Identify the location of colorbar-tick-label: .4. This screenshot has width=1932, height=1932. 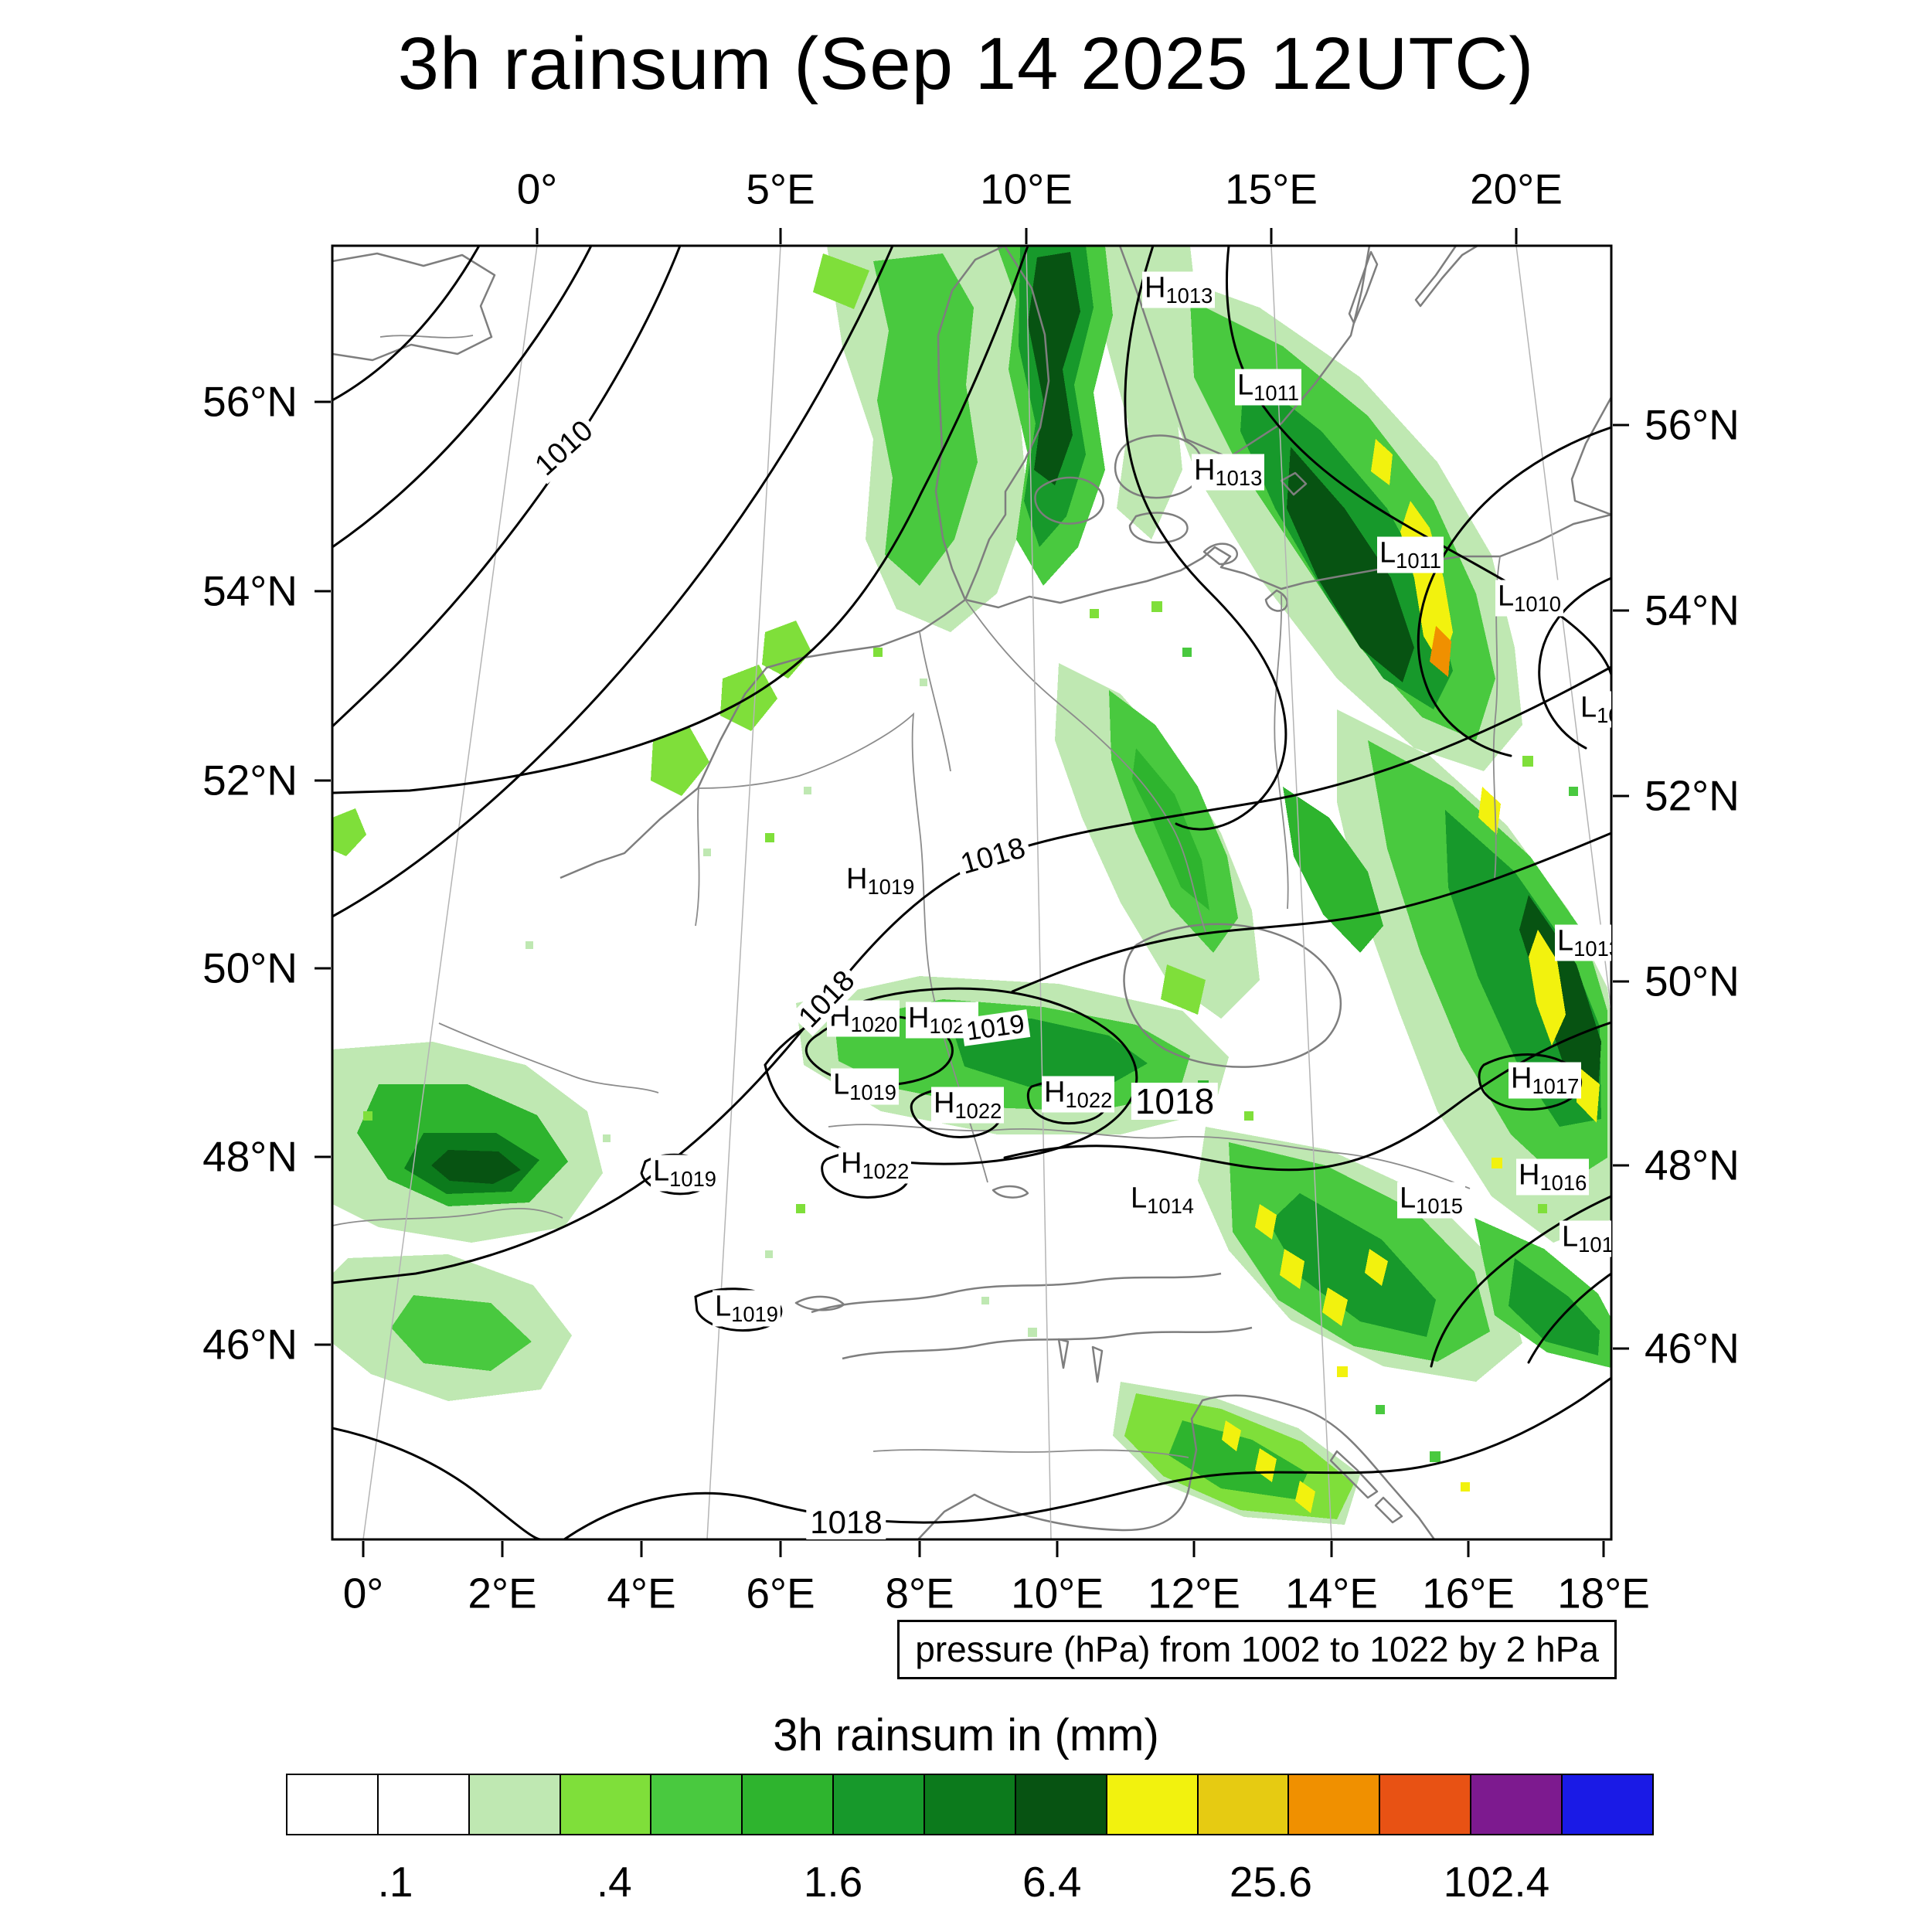
(614, 1882).